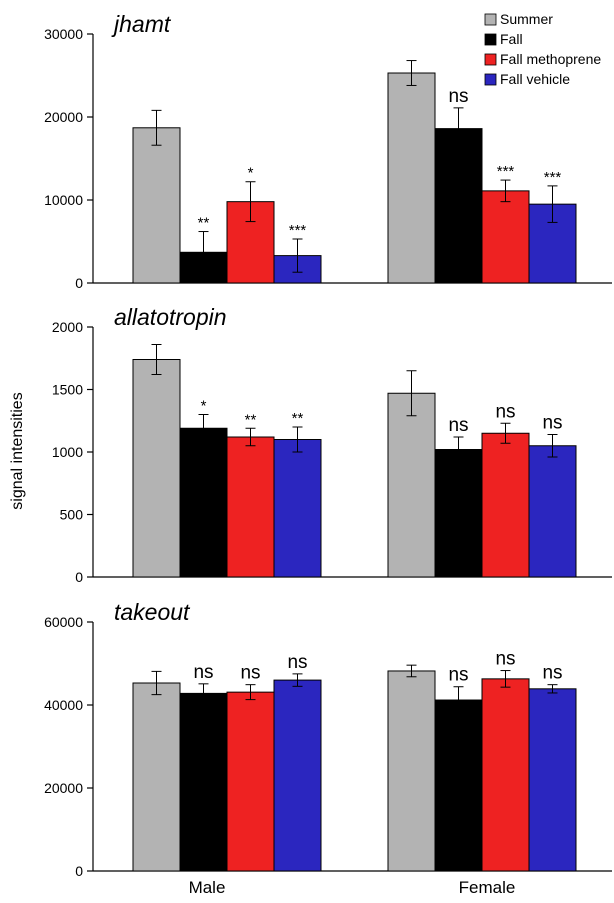 The image size is (614, 903). I want to click on y-tick-label: 500, so click(72, 515).